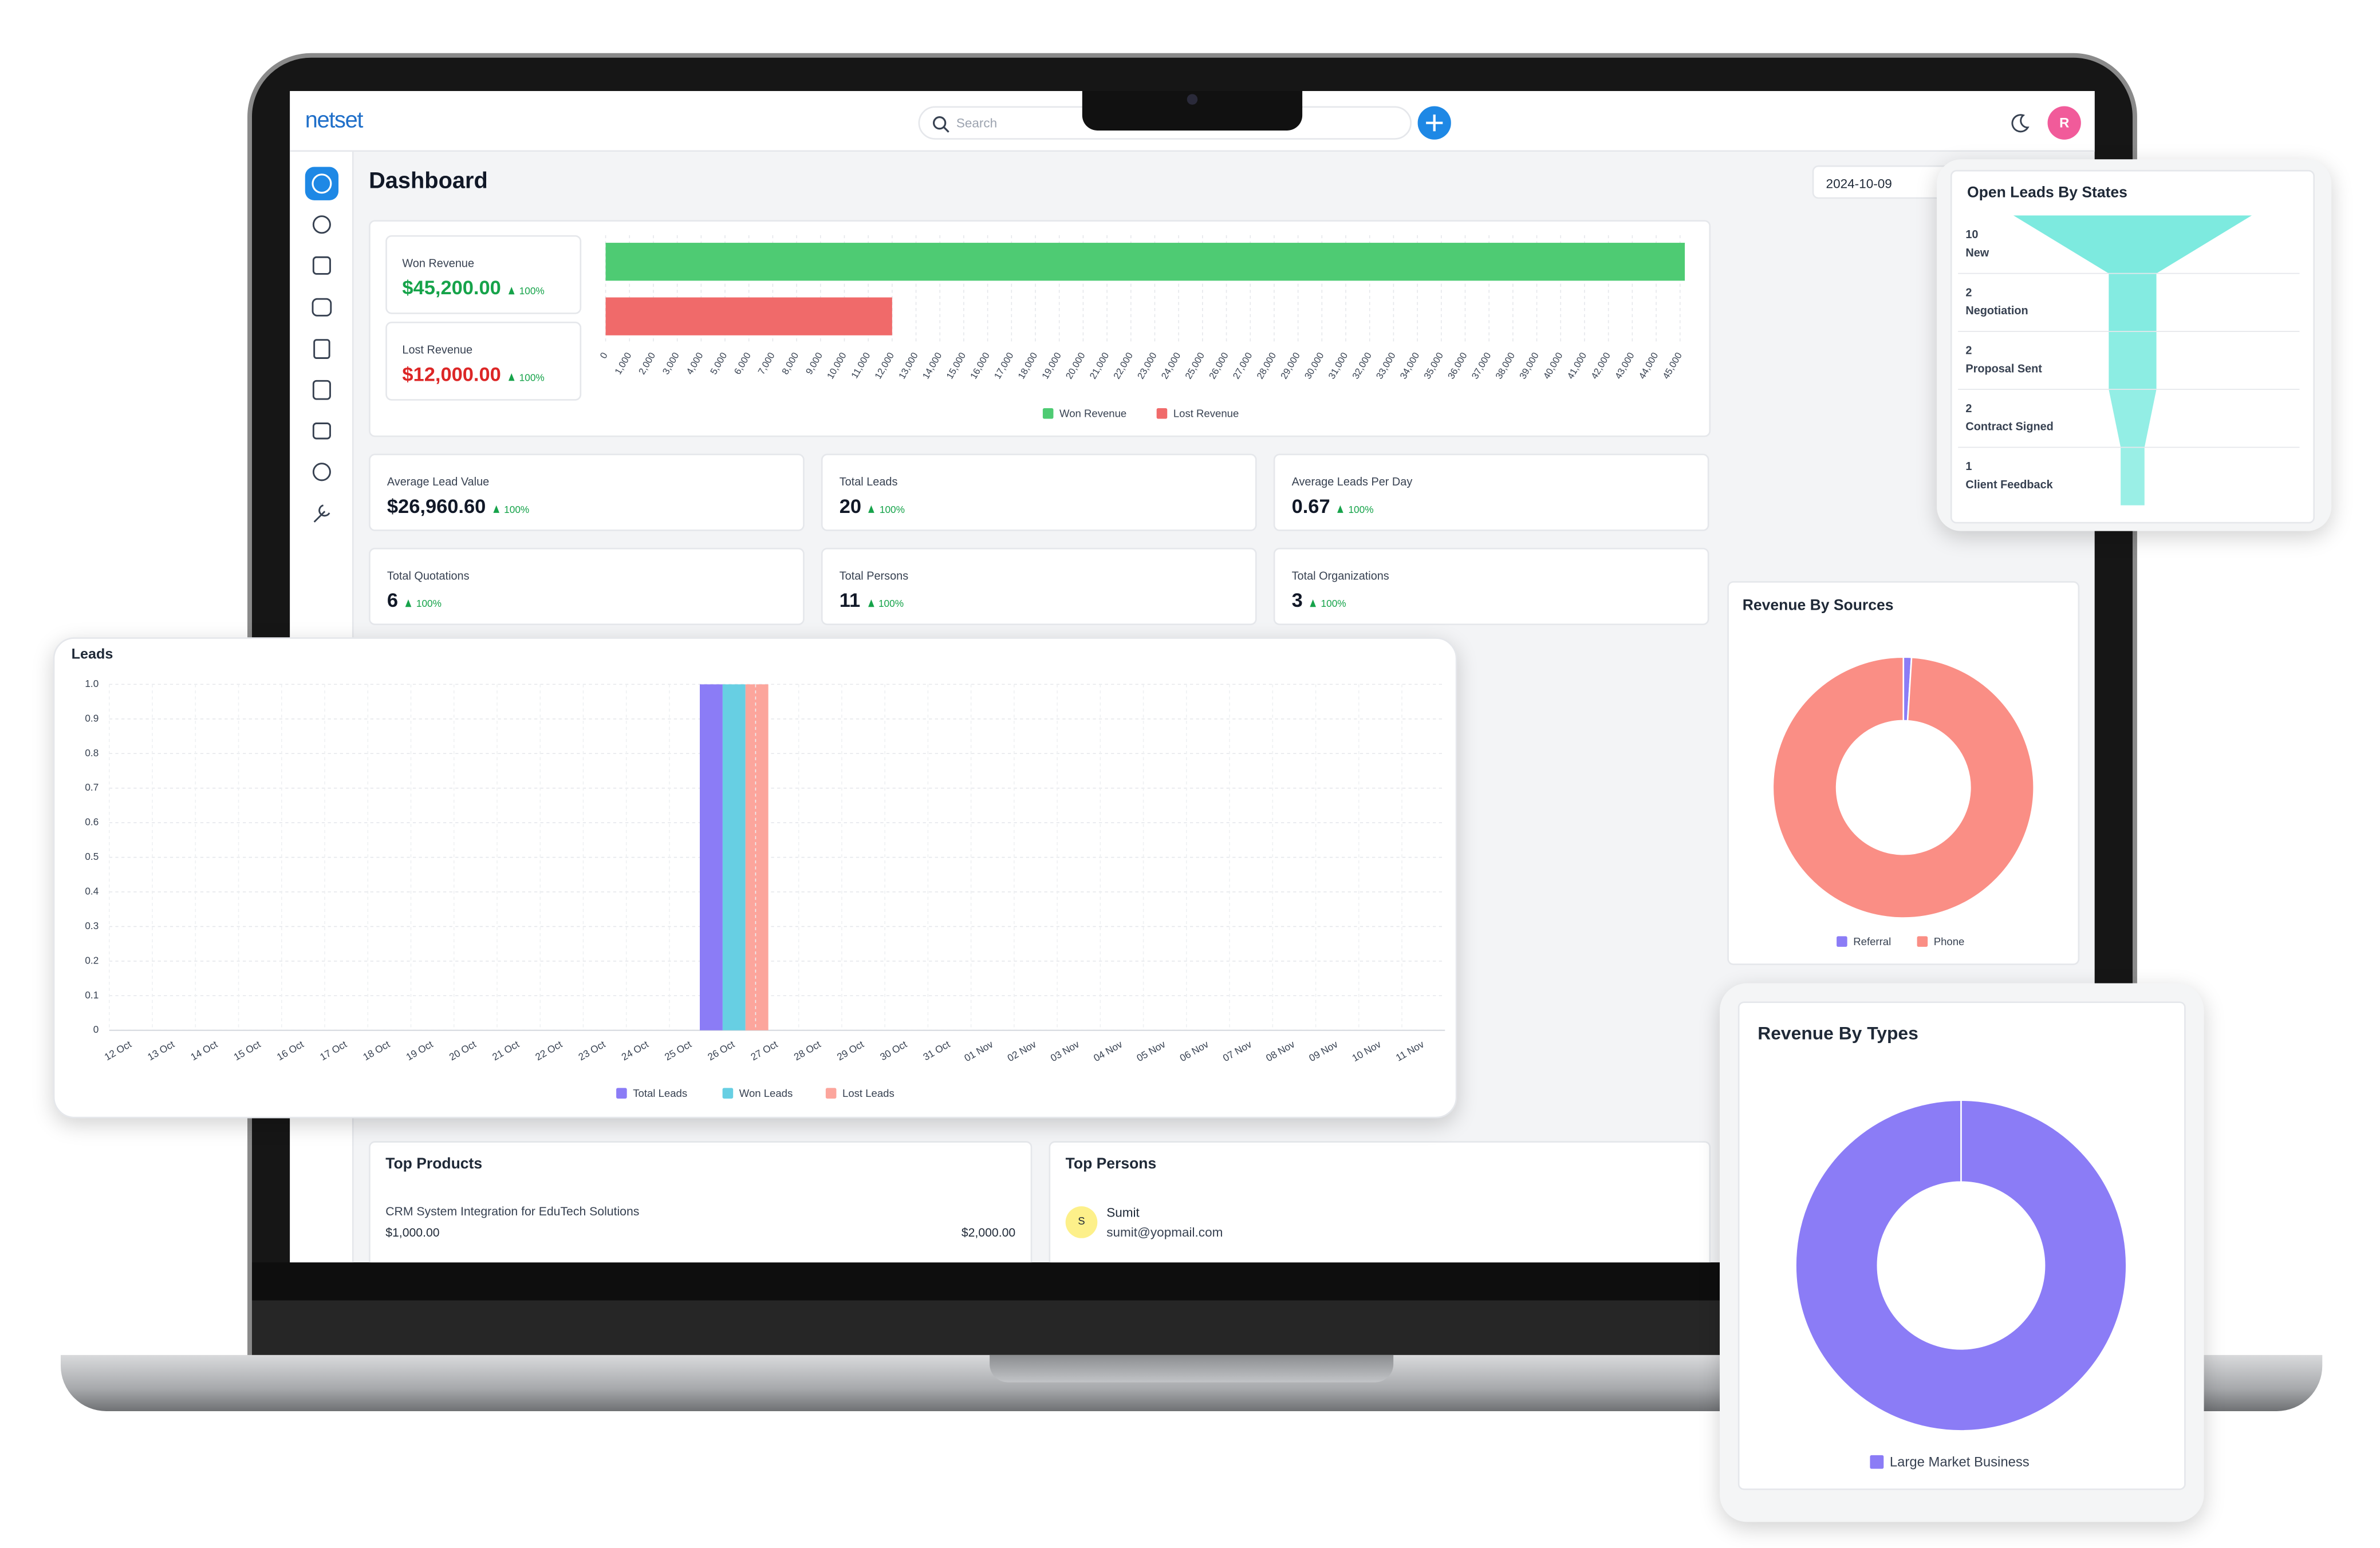 Image resolution: width=2380 pixels, height=1548 pixels. I want to click on value: 3, so click(1297, 600).